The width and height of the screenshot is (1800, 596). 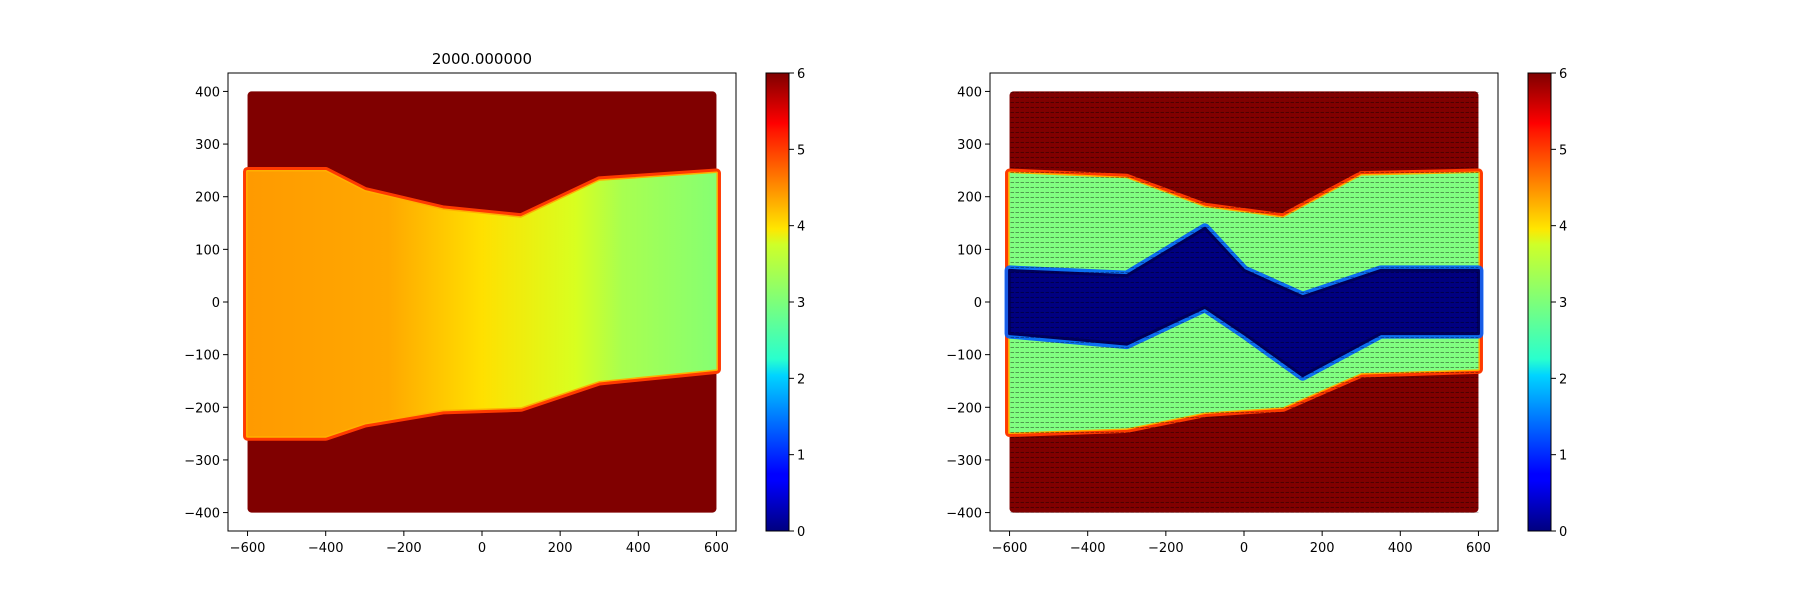 I want to click on colorbar-ticks-right: 0 1 2 3 4 5 6, so click(x=1559, y=303).